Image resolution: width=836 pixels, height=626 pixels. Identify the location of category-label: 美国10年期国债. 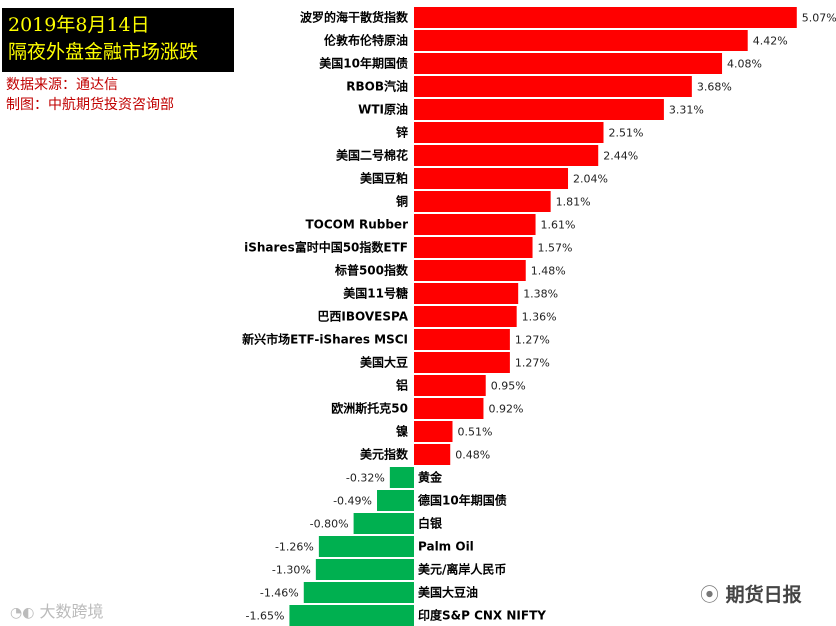
(363, 63).